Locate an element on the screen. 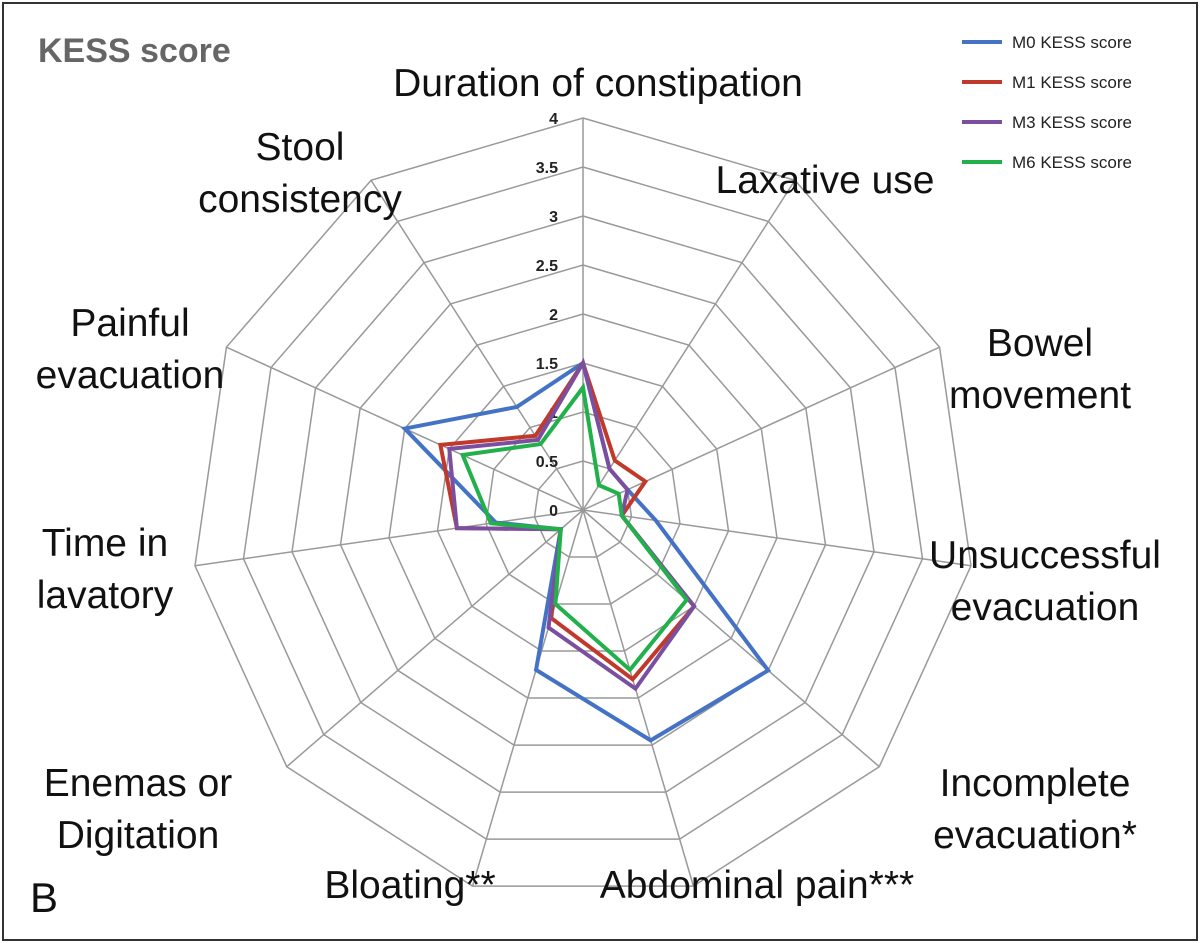 The image size is (1200, 943). category-label: Bloating** is located at coordinates (410, 885).